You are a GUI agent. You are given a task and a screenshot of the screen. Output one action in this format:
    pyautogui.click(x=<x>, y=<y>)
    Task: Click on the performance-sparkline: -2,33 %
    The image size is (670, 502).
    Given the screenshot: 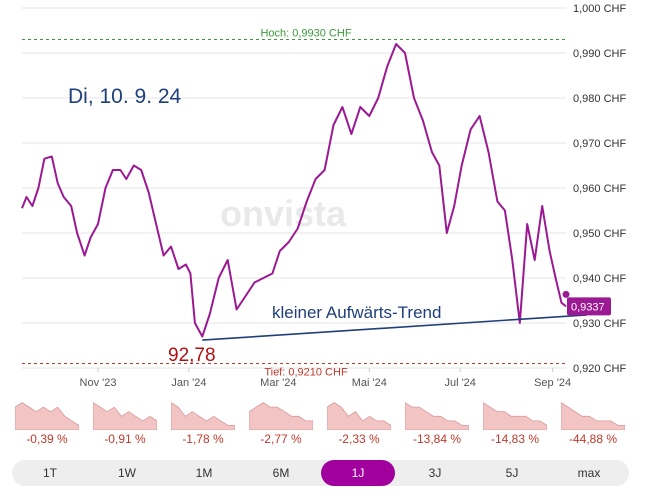 What is the action you would take?
    pyautogui.click(x=359, y=422)
    